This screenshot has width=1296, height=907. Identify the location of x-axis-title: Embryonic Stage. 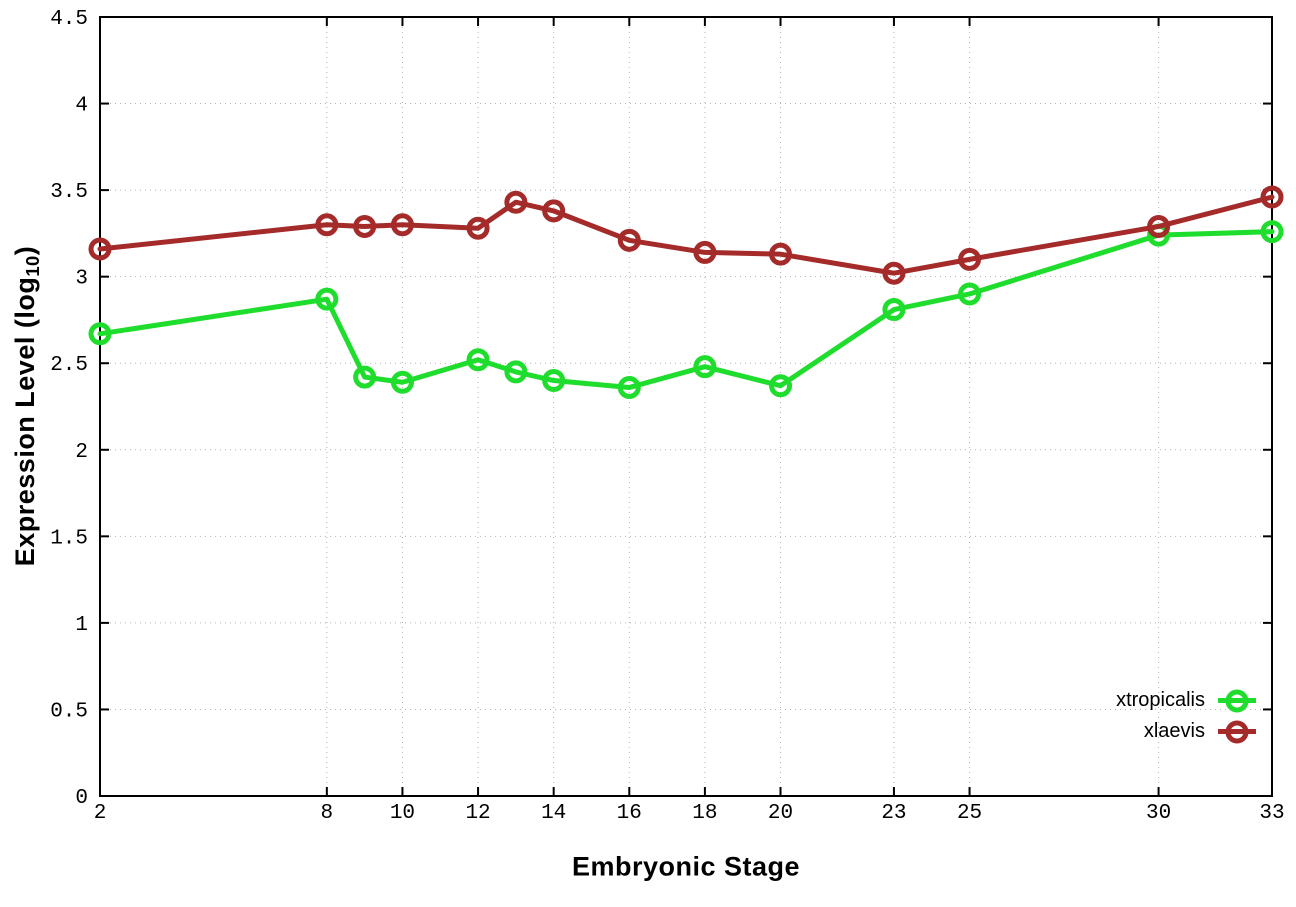
(686, 866).